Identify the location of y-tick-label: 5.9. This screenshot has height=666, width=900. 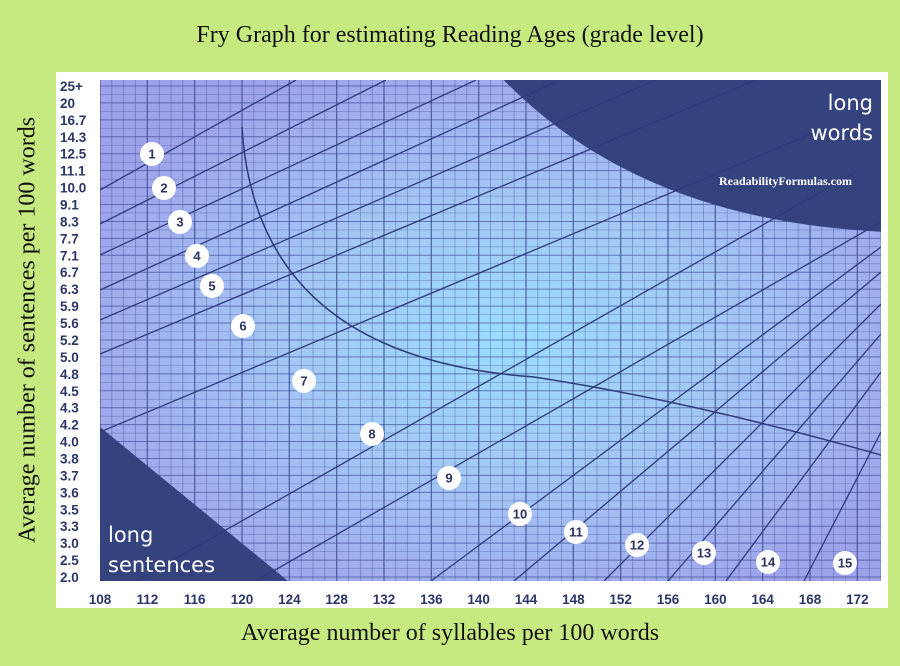
(69, 306).